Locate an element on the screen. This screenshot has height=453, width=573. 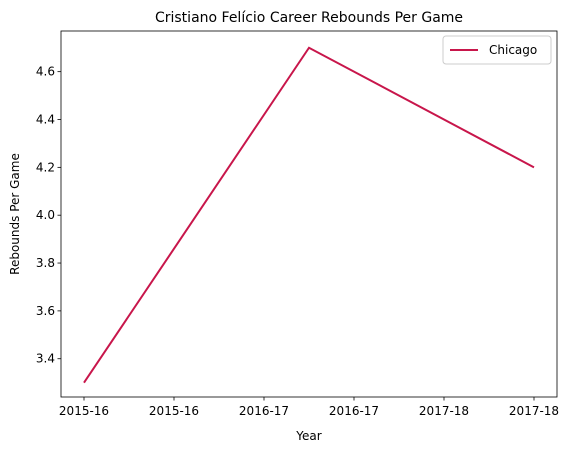
y-tick-label: 4.0 is located at coordinates (45, 215).